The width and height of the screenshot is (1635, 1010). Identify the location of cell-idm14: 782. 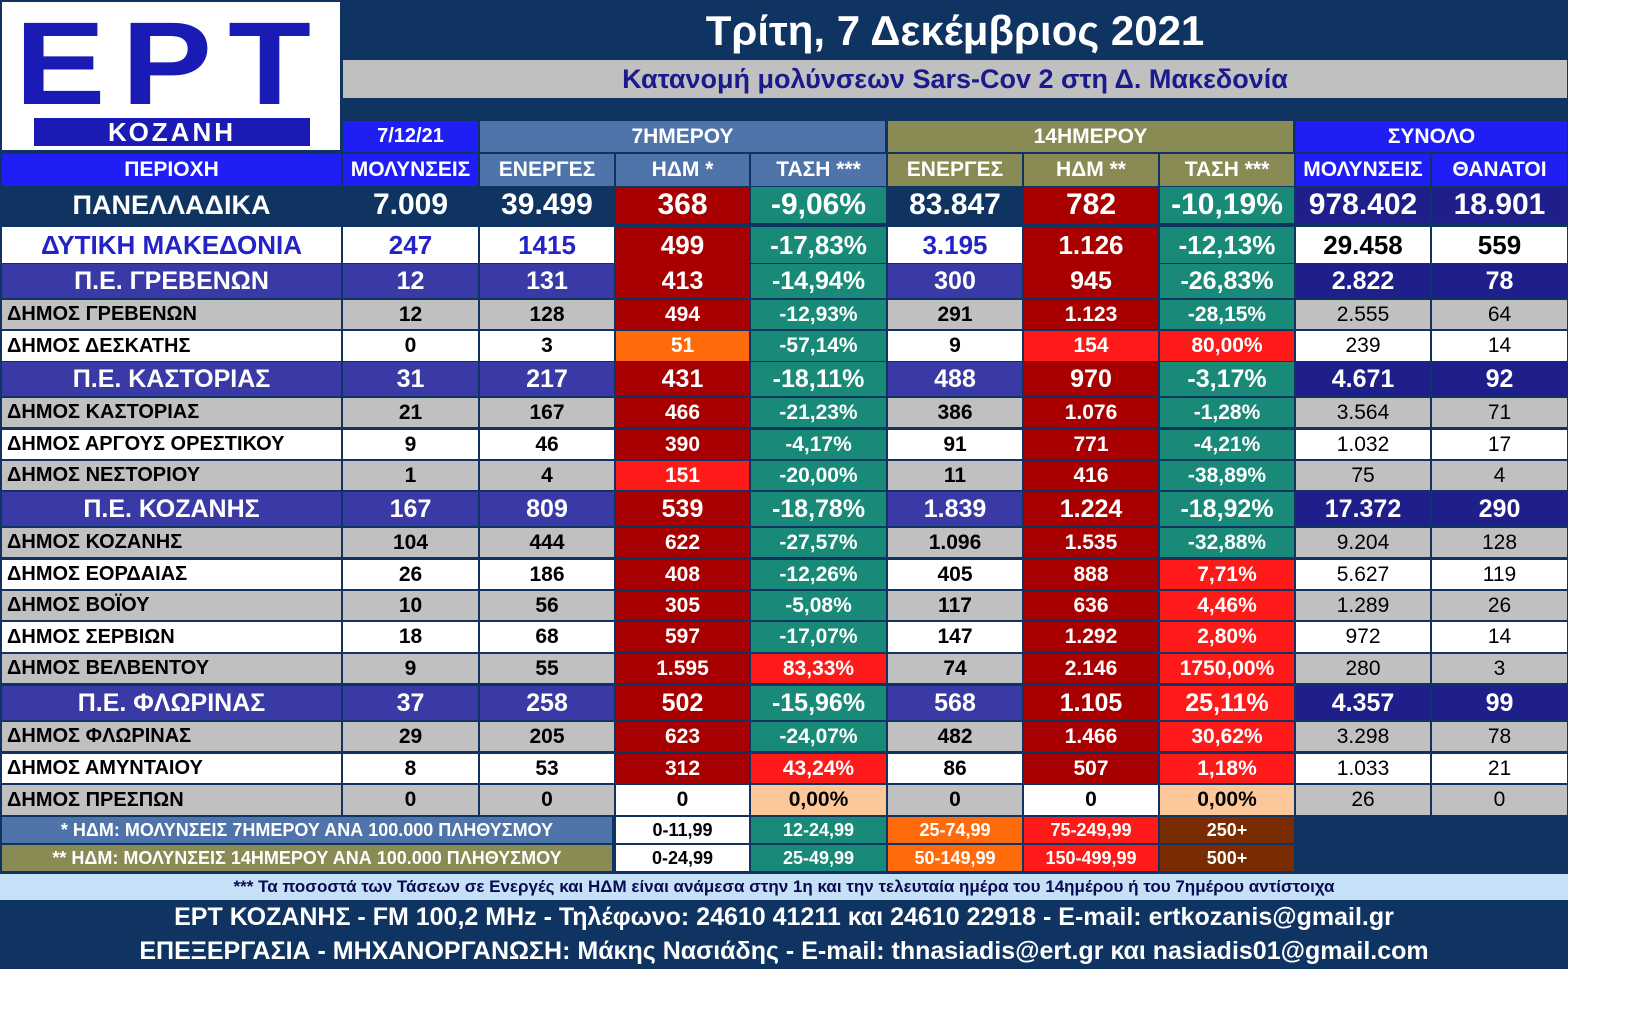
(1091, 205).